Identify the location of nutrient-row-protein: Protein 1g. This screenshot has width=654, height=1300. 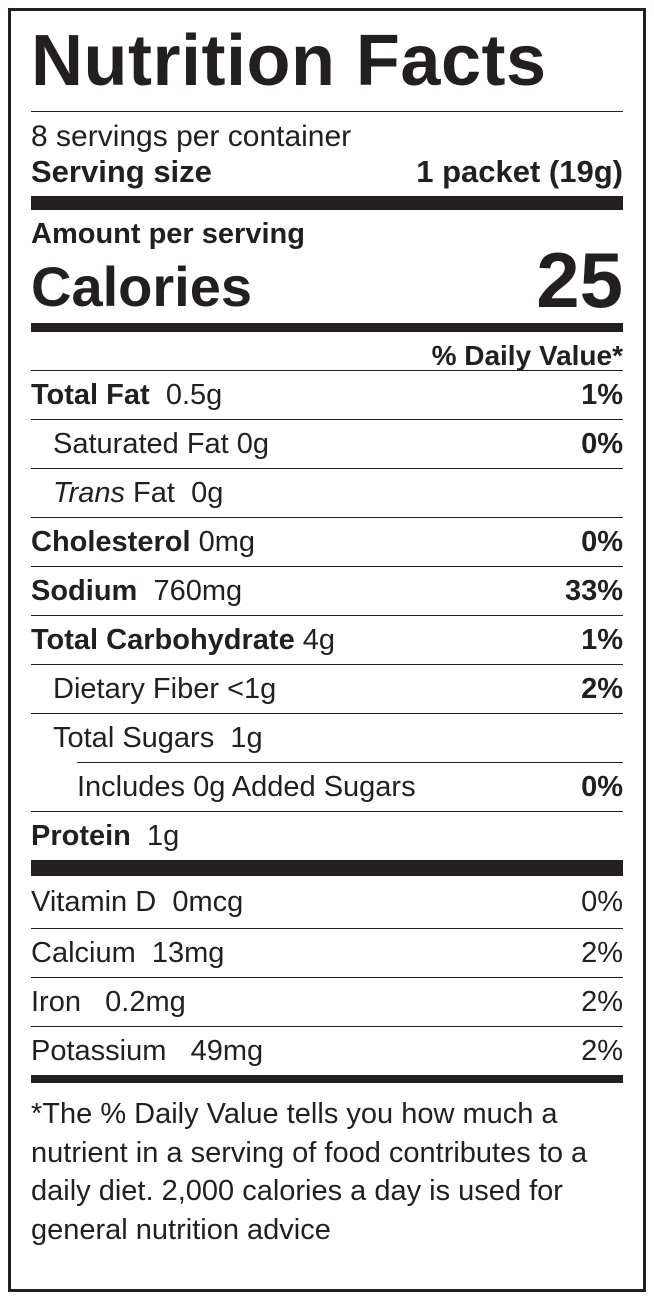
(327, 836).